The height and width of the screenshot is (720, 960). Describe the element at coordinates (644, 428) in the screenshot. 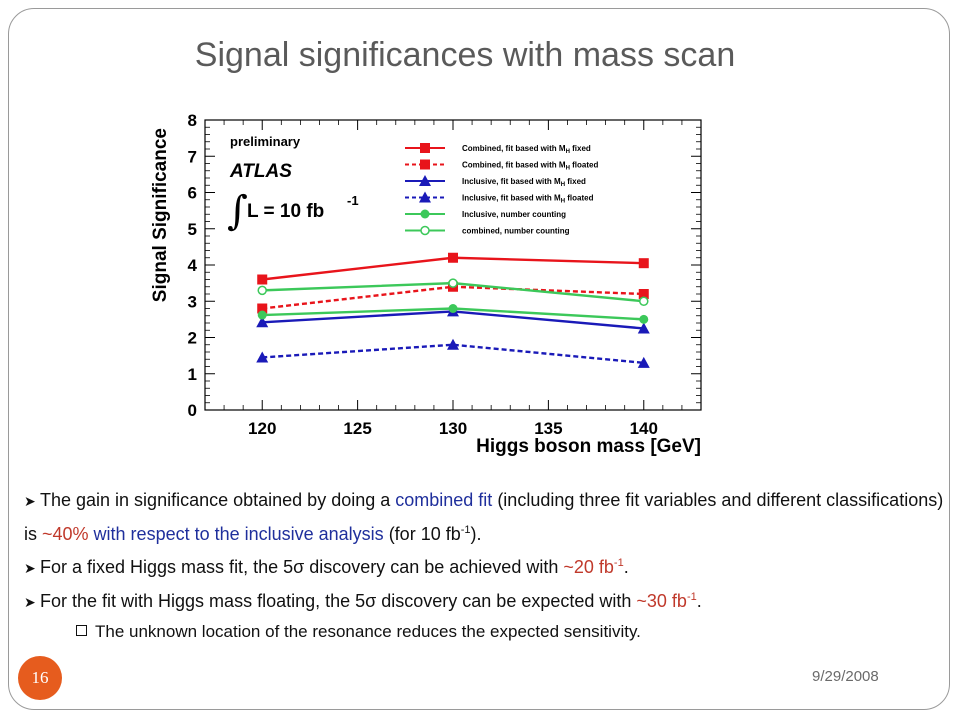

I see `x-tick-label: 140` at that location.